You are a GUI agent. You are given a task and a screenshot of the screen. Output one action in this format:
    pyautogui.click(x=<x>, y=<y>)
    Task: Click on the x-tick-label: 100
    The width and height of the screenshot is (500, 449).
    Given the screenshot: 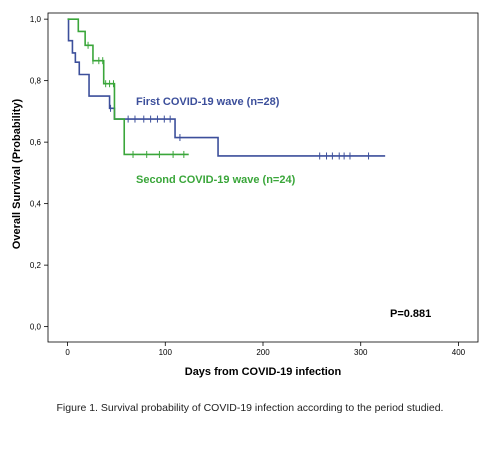 What is the action you would take?
    pyautogui.click(x=166, y=352)
    